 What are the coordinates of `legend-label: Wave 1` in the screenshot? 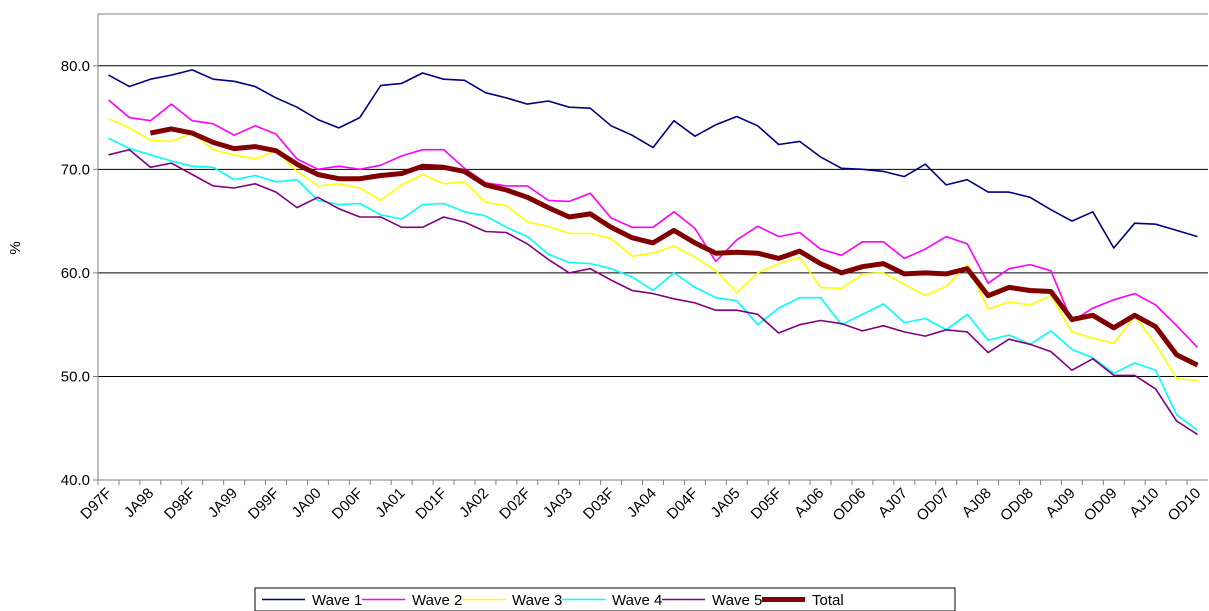 It's located at (337, 600).